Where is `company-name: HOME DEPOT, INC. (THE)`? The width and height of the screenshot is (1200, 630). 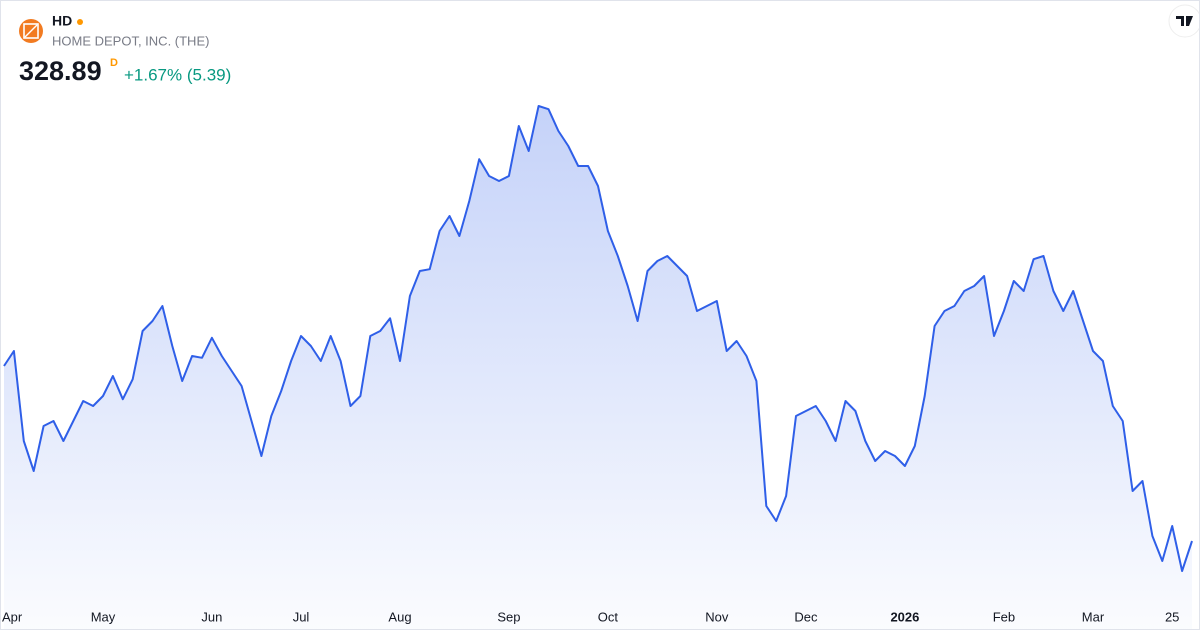 company-name: HOME DEPOT, INC. (THE) is located at coordinates (130, 40).